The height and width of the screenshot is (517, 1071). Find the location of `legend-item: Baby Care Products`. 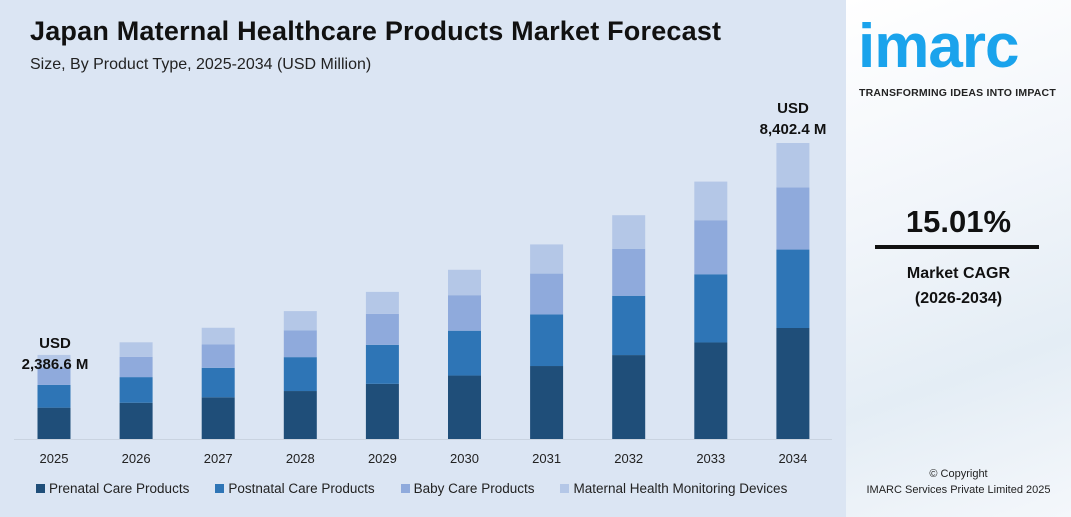

legend-item: Baby Care Products is located at coordinates (467, 488).